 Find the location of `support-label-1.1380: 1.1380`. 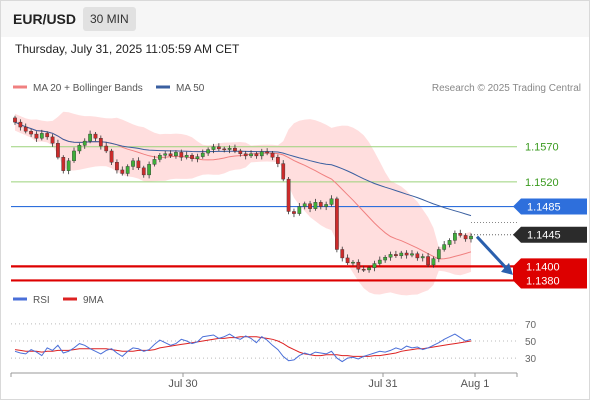

support-label-1.1380: 1.1380 is located at coordinates (543, 281).